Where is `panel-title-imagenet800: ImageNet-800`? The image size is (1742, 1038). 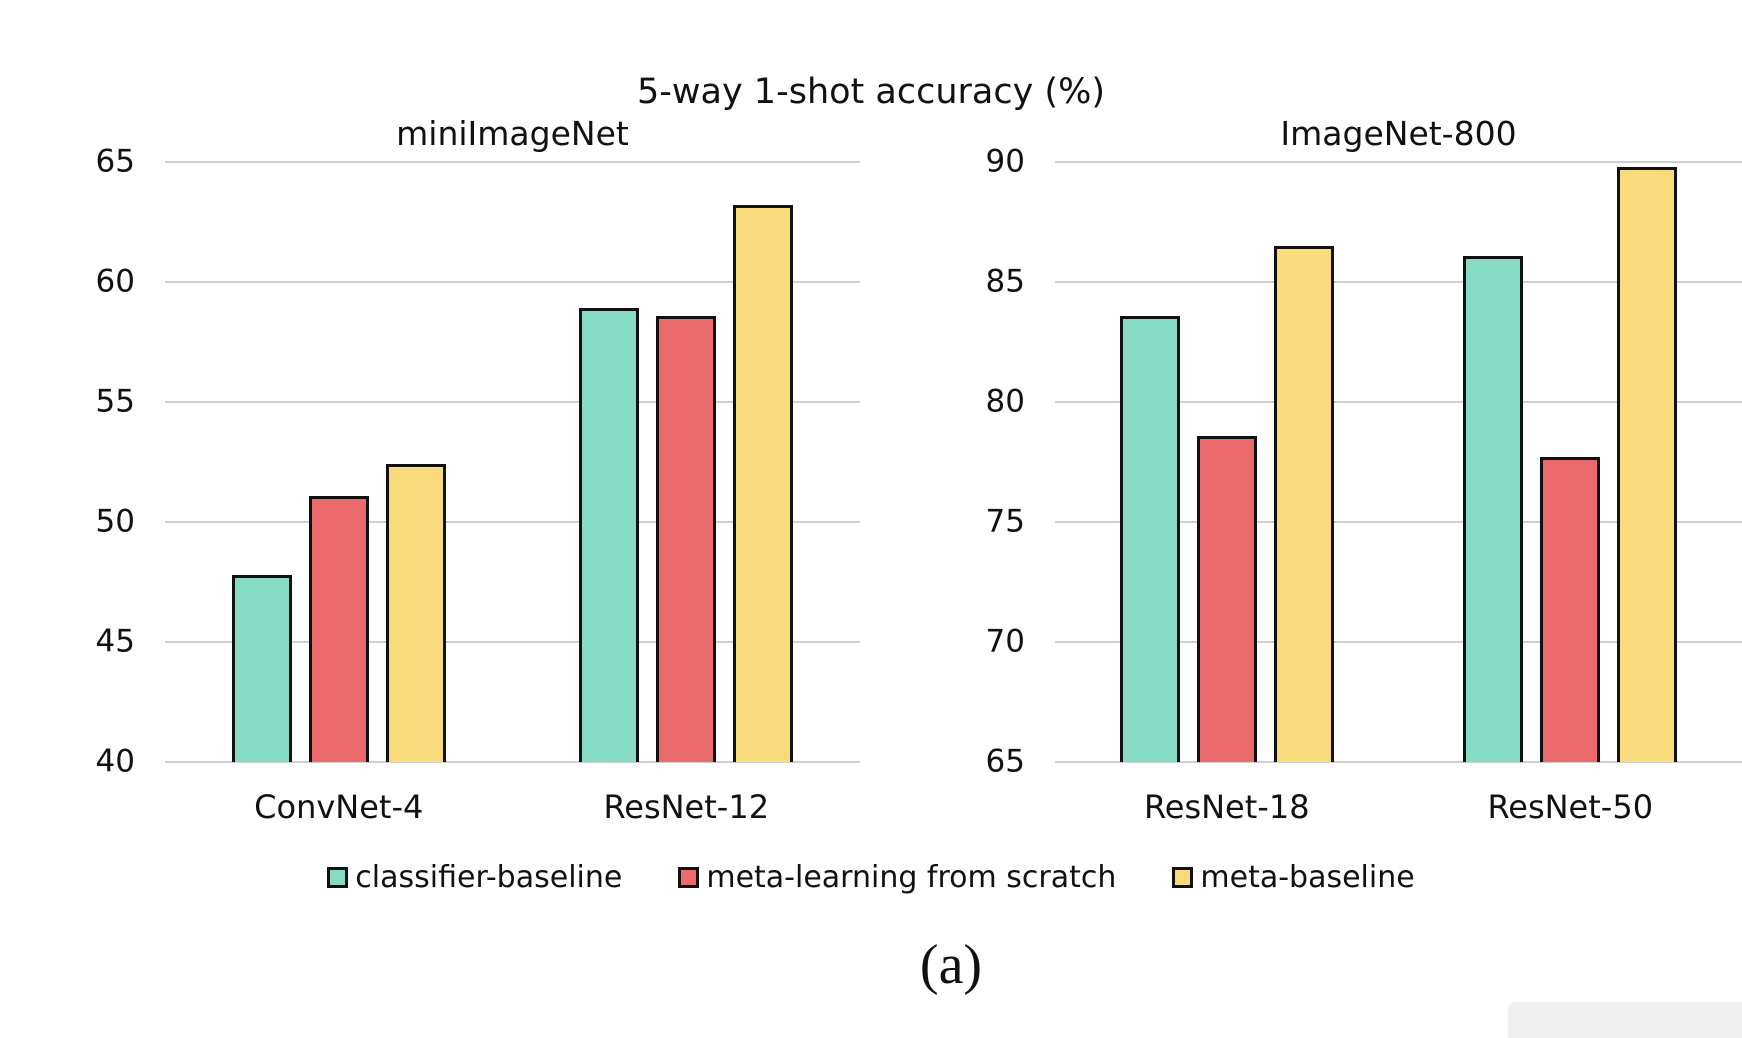 panel-title-imagenet800: ImageNet-800 is located at coordinates (1398, 133).